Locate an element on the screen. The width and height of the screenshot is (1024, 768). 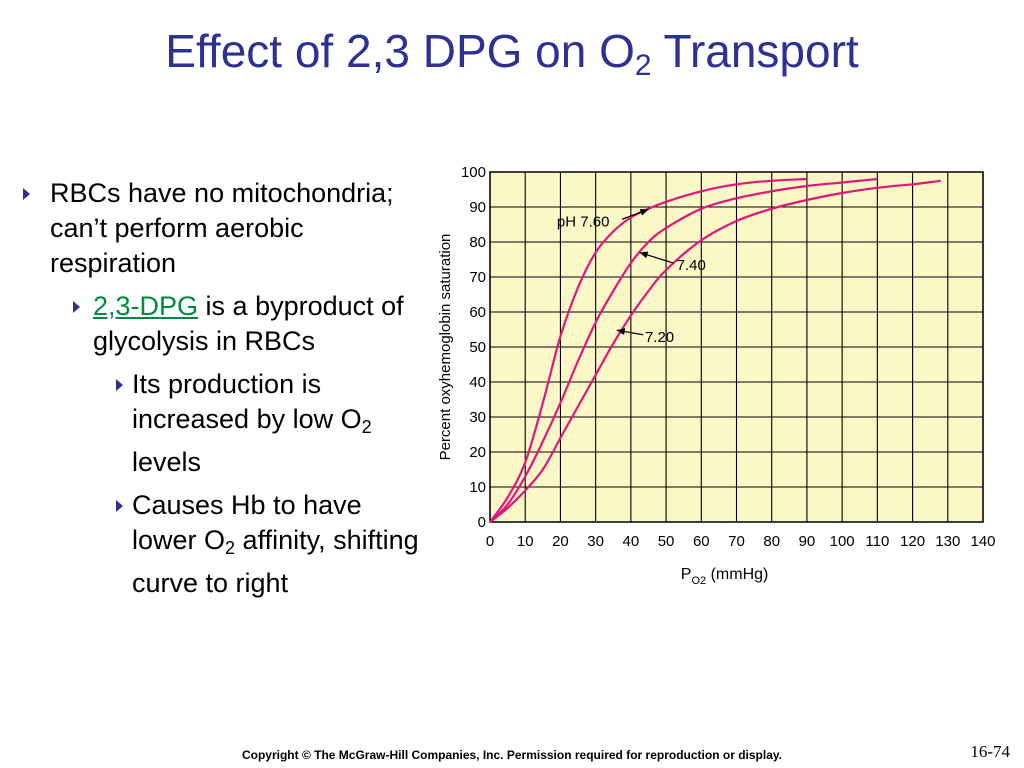
bullet-text: affinity, shifting curve to right is located at coordinates (275, 561).